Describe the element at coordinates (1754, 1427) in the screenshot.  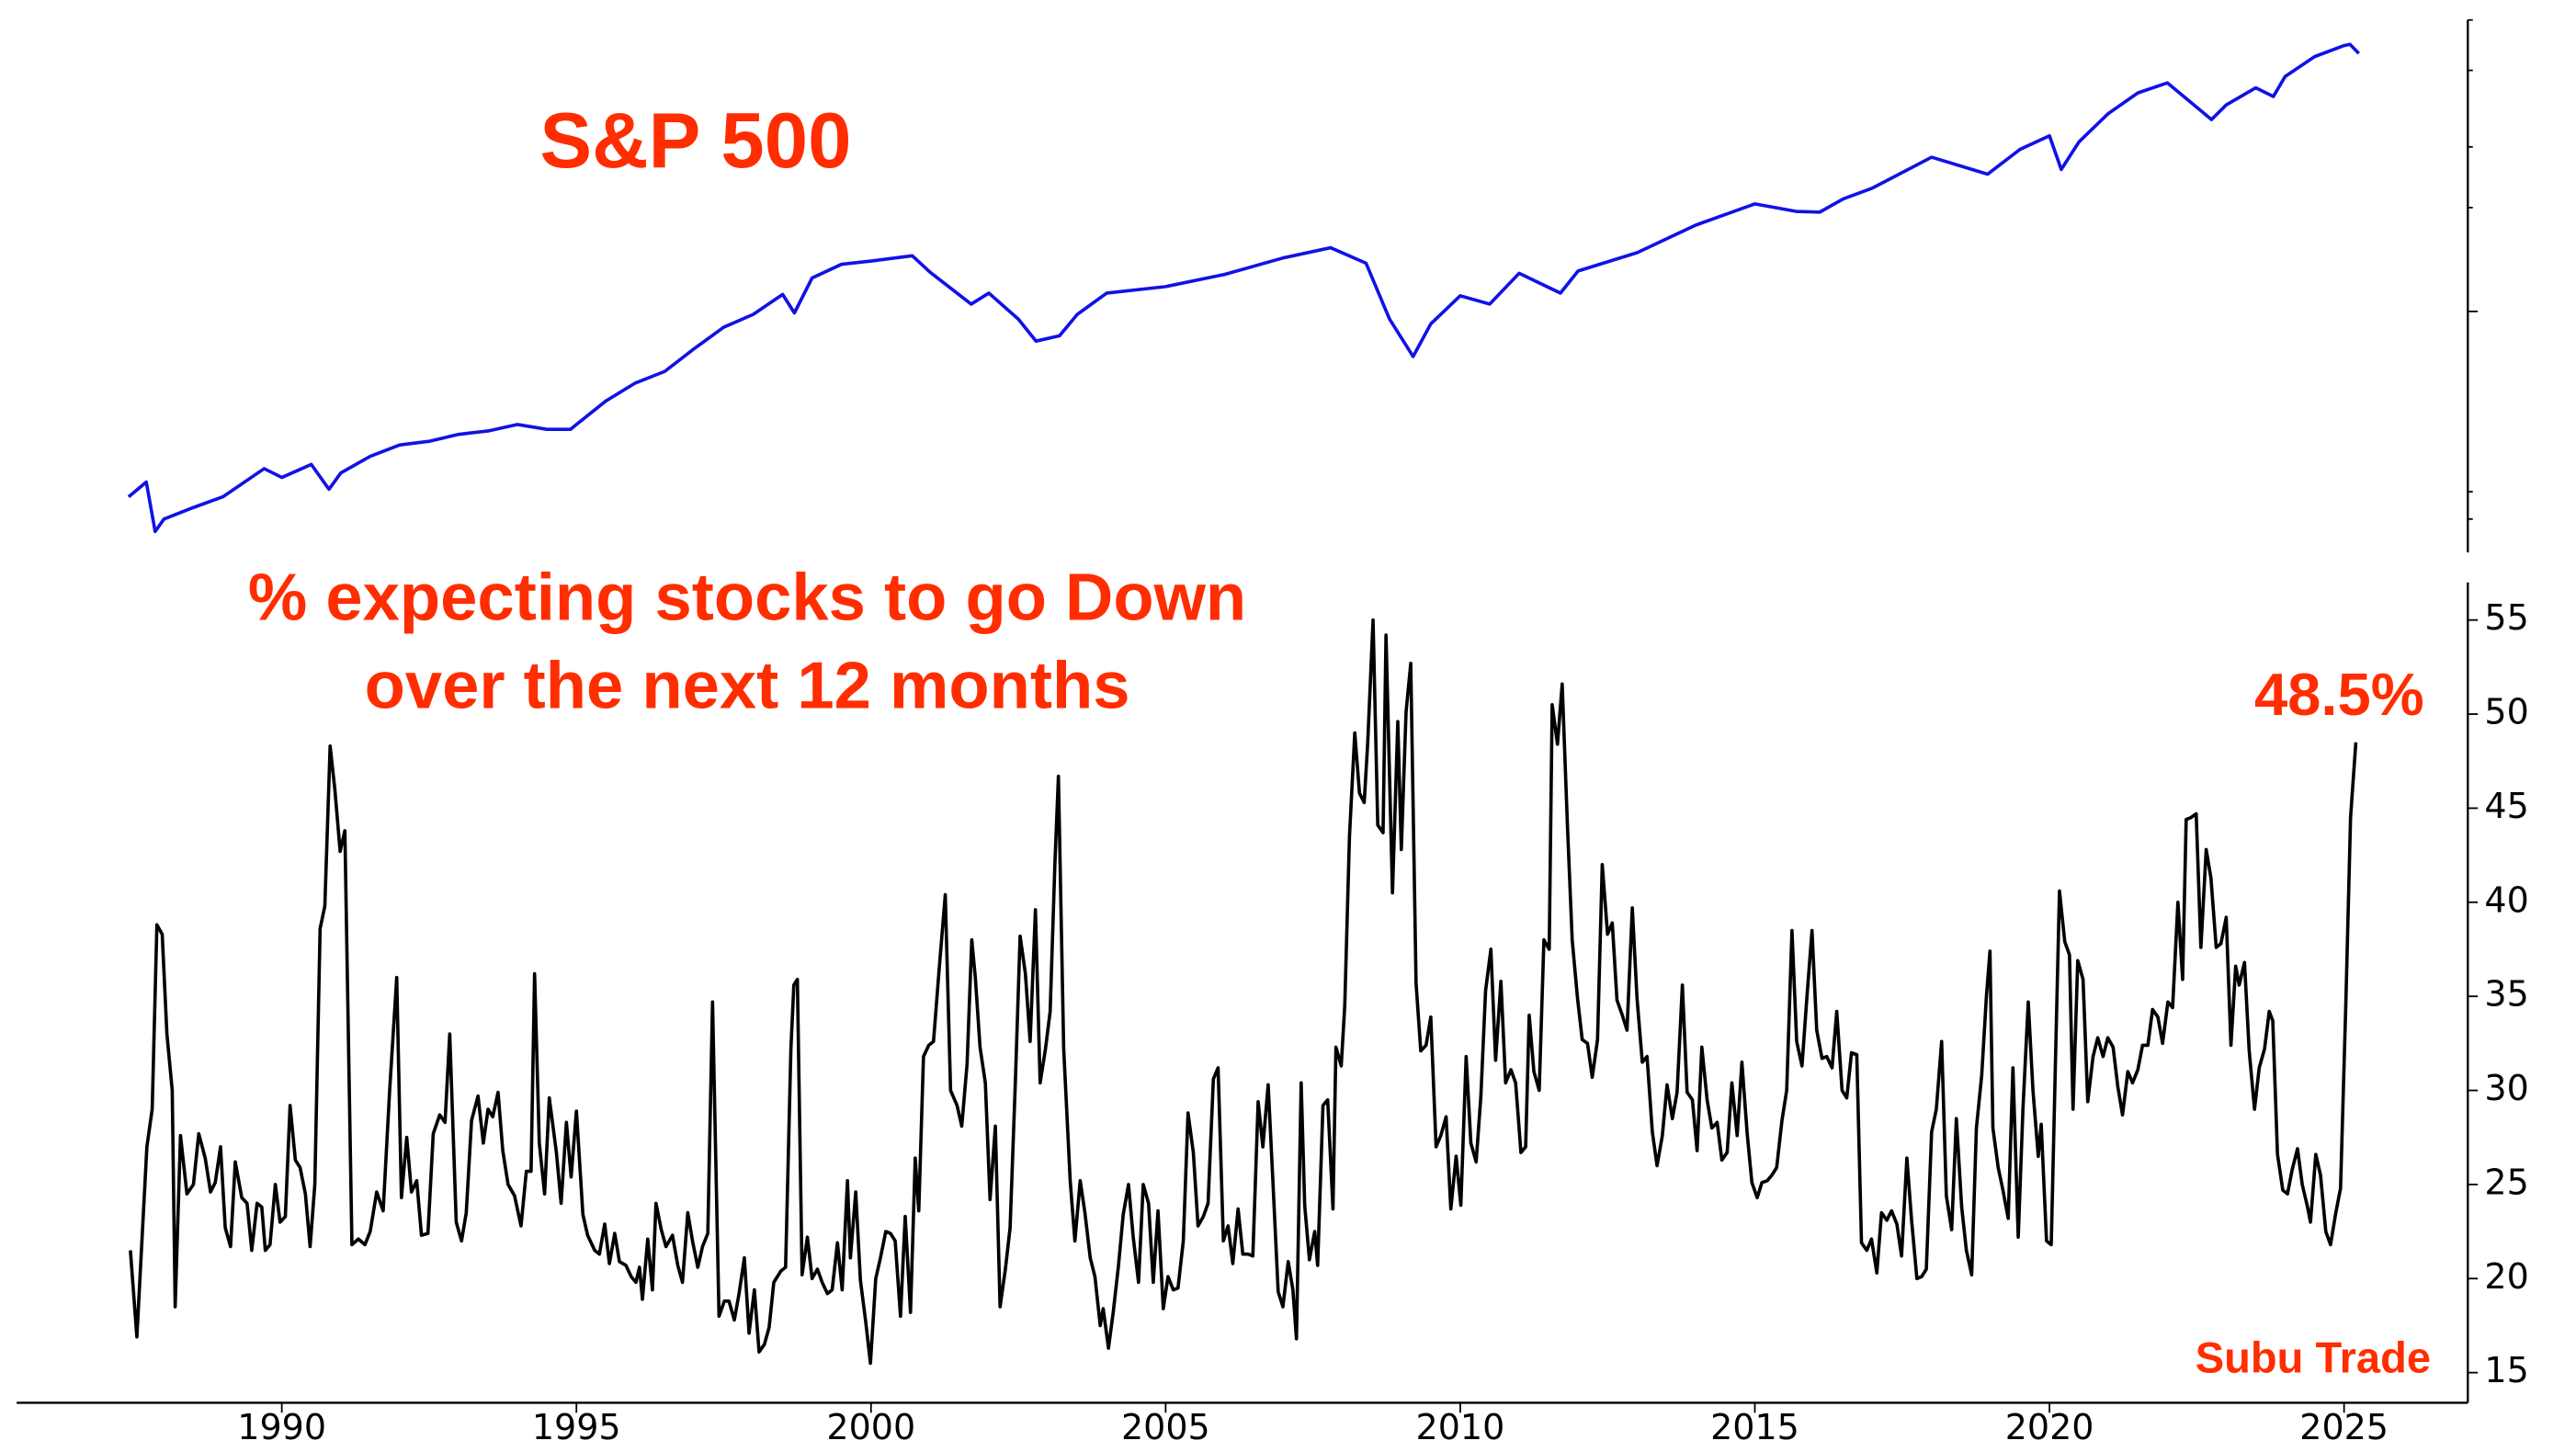
I see `x-tick-label: 2015` at that location.